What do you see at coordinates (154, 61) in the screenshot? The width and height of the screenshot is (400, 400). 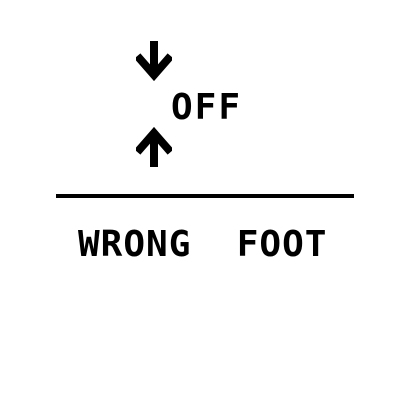 I see `arrow-down-icon` at bounding box center [154, 61].